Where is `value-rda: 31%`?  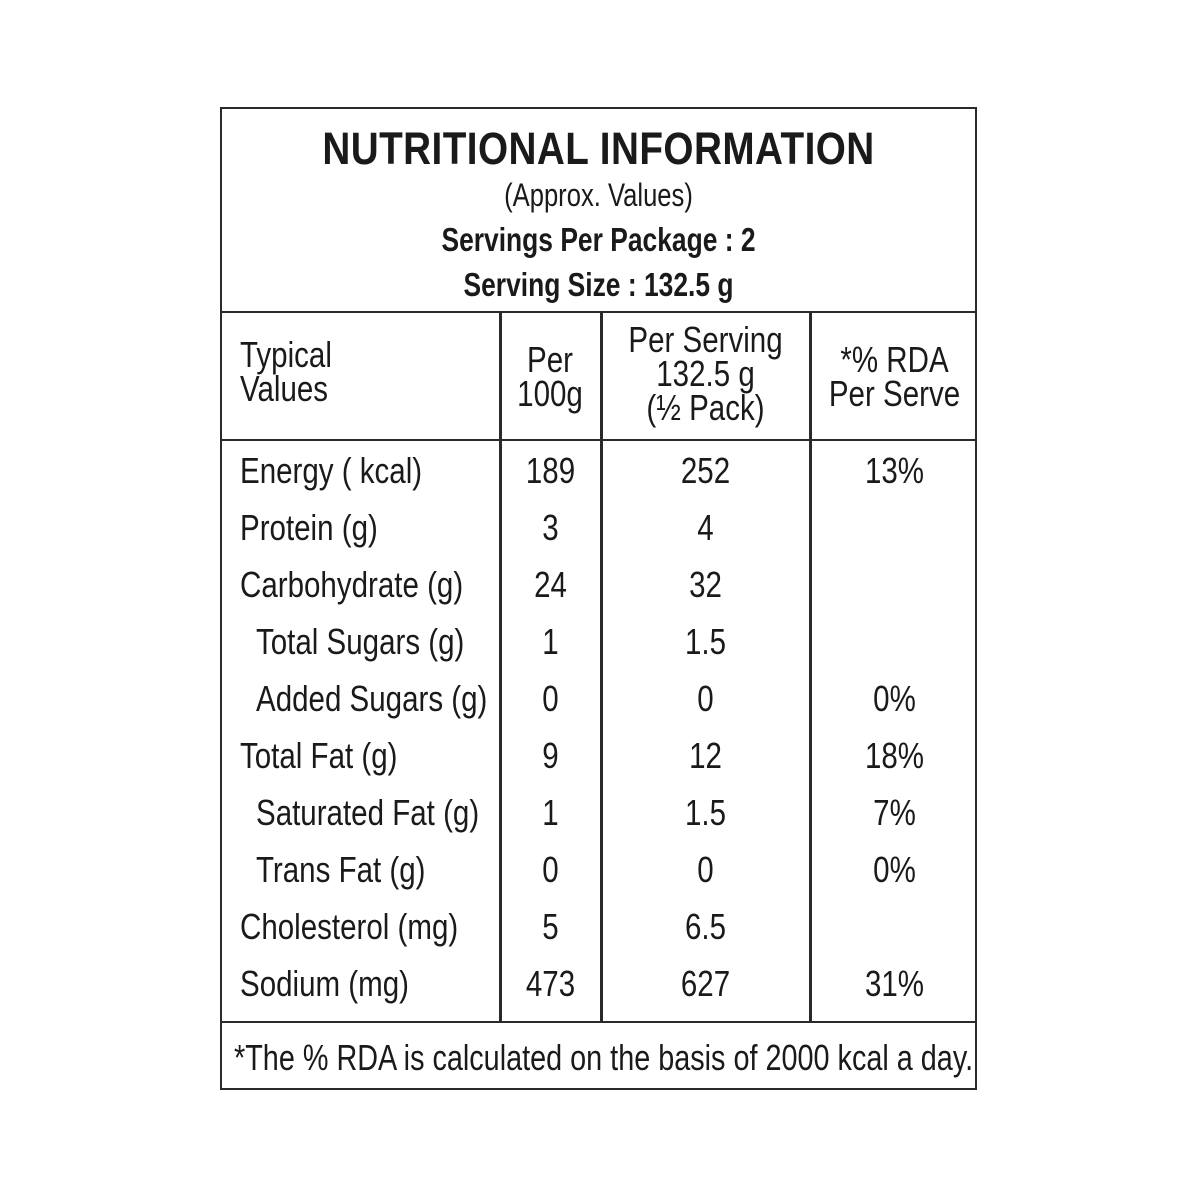 value-rda: 31% is located at coordinates (894, 983).